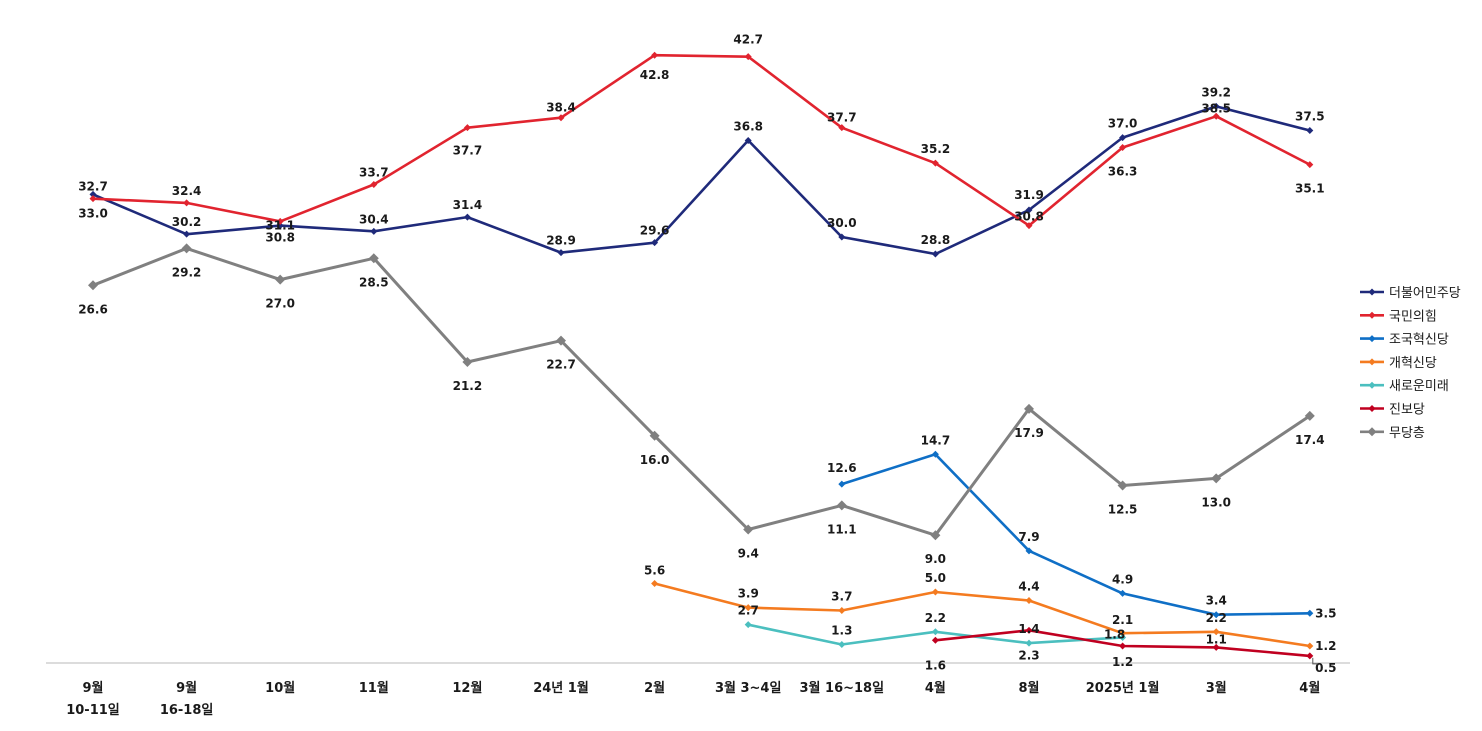  What do you see at coordinates (186, 688) in the screenshot?
I see `x-tick-label: 9월` at bounding box center [186, 688].